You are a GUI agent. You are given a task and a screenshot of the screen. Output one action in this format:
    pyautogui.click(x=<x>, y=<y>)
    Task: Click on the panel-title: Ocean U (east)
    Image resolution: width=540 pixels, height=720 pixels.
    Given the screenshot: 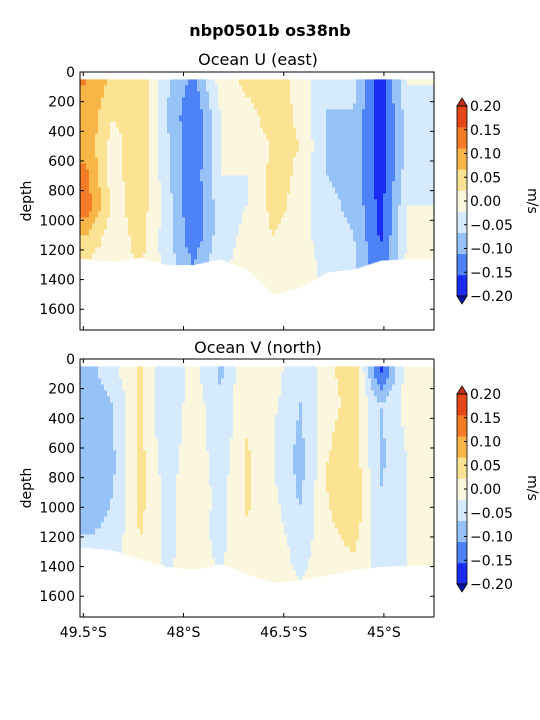 What is the action you would take?
    pyautogui.click(x=258, y=59)
    